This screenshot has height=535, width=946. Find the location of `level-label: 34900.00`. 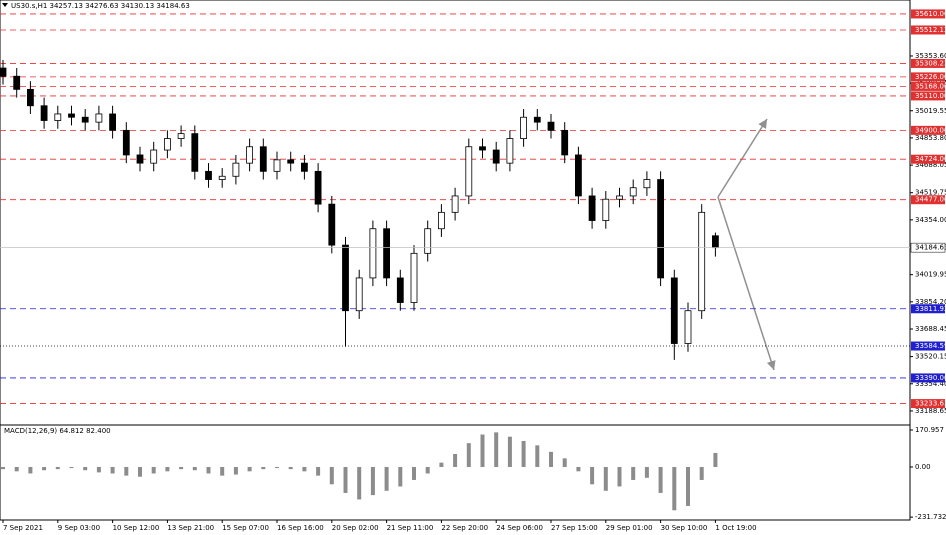

level-label: 34900.00 is located at coordinates (930, 130).